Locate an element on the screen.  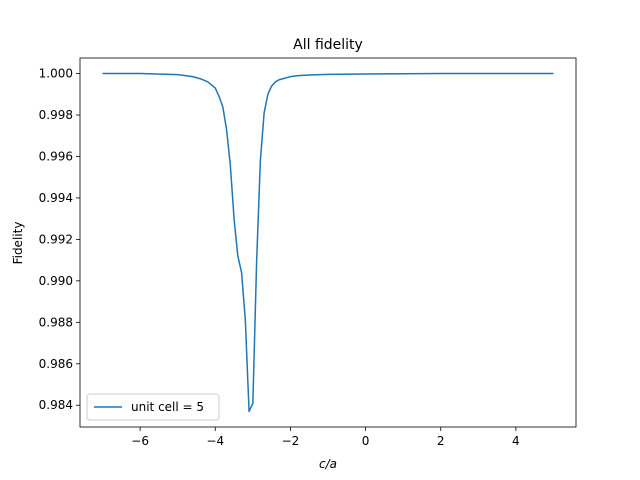
legend-box is located at coordinates (153, 407).